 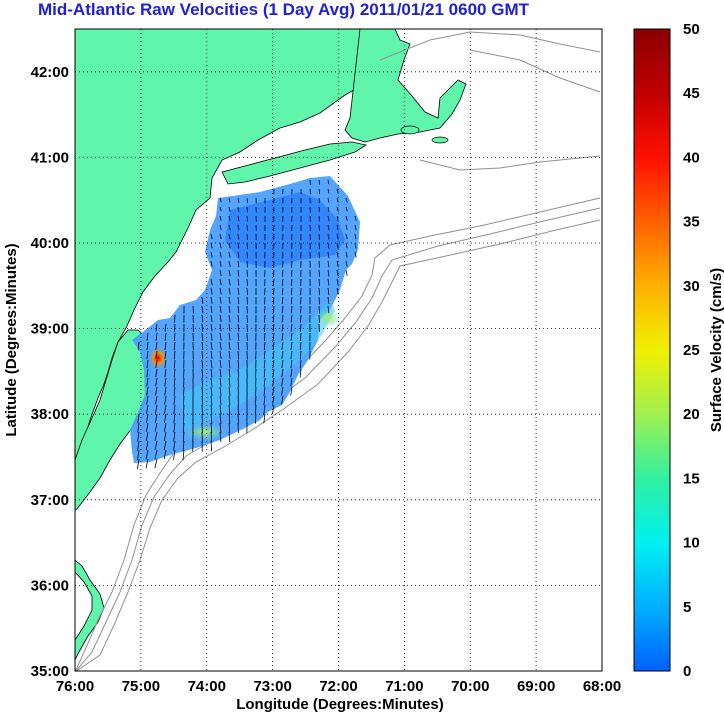 What do you see at coordinates (158, 358) in the screenshot?
I see `velocity-hotspot` at bounding box center [158, 358].